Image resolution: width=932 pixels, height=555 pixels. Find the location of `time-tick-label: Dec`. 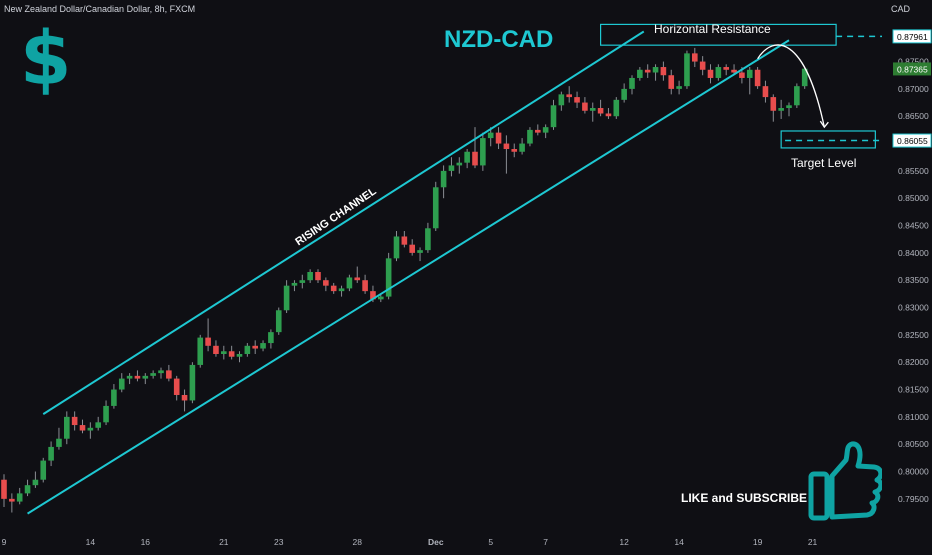

time-tick-label: Dec is located at coordinates (436, 542).